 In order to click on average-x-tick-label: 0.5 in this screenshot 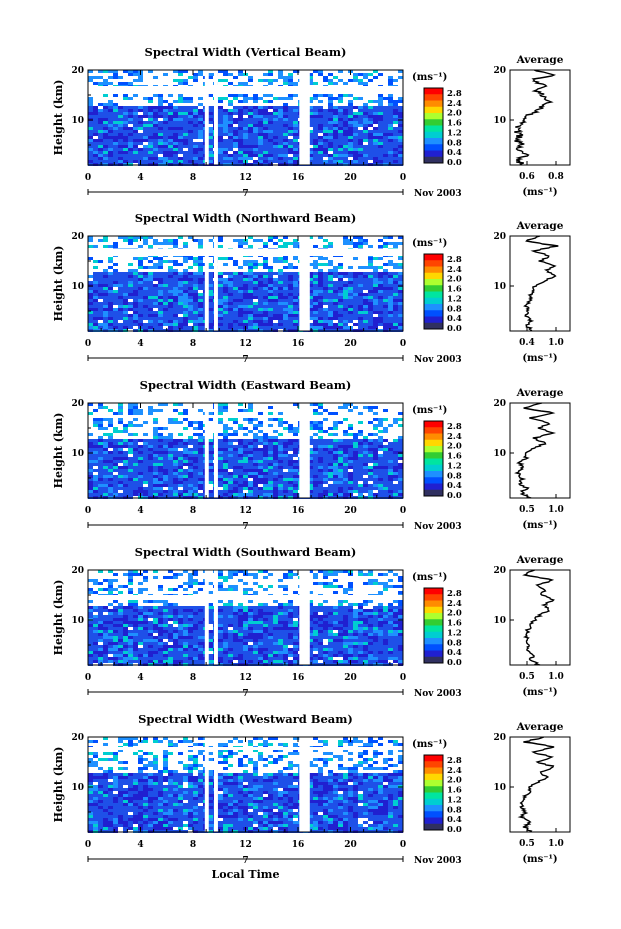, I will do `click(527, 510)`.